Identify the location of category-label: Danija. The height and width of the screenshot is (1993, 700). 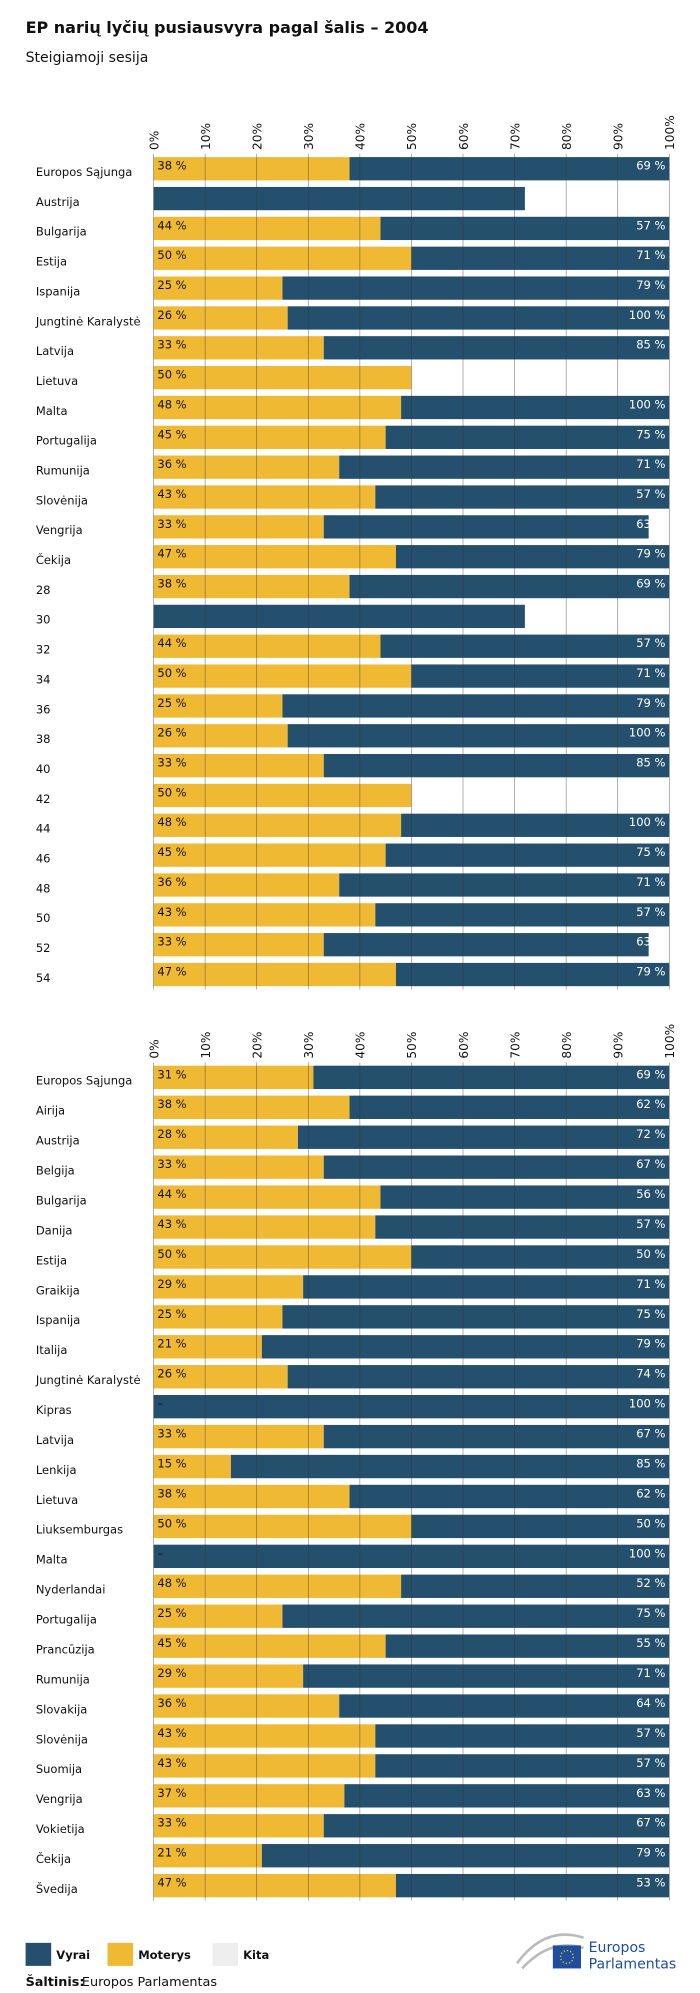
(54, 1230).